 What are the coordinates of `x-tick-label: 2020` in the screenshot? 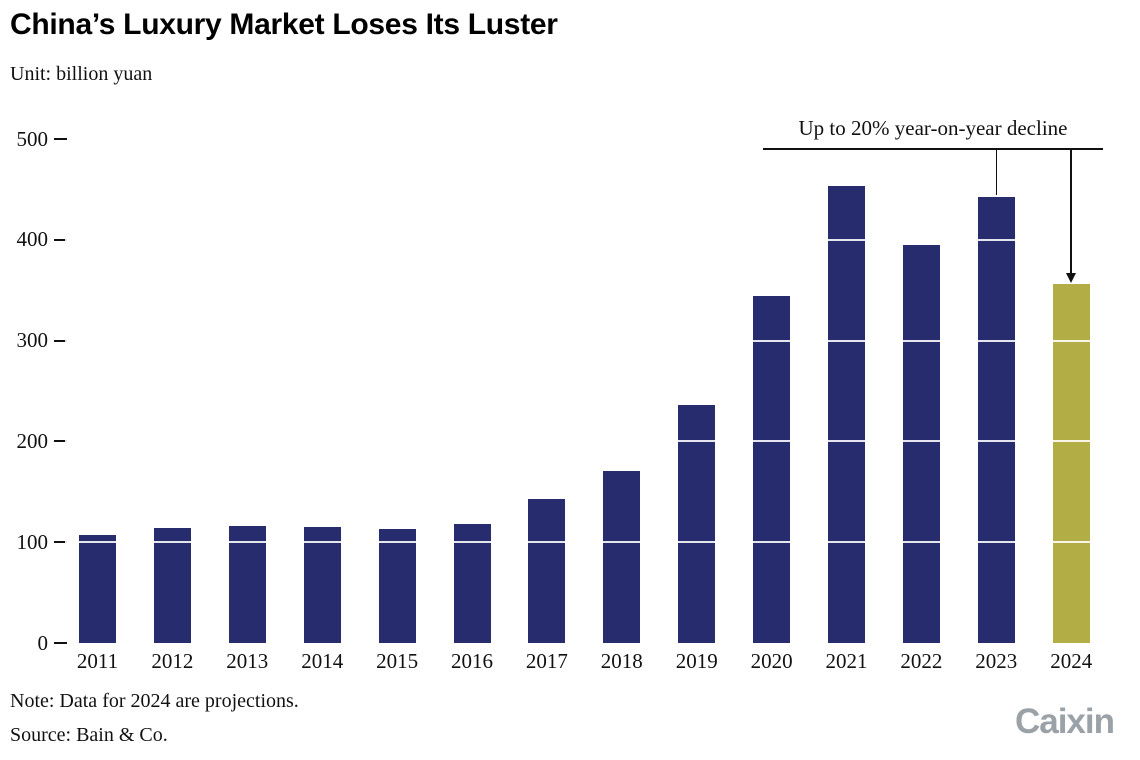 It's located at (771, 661).